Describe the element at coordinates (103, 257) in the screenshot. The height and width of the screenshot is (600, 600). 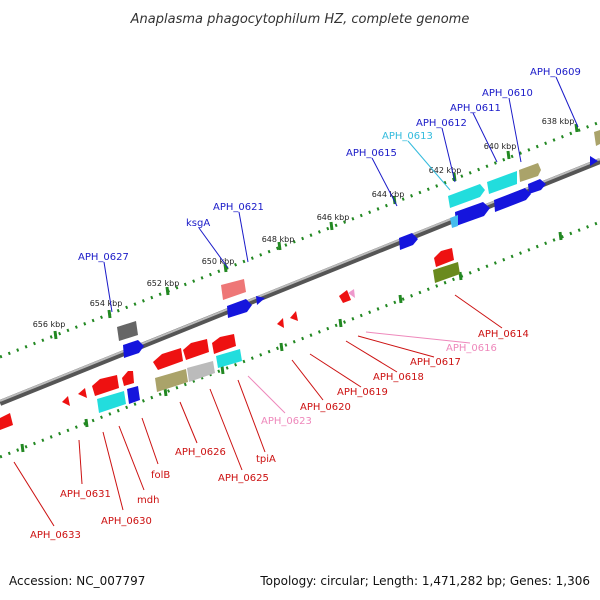
I see `gene-label-APH_0627: APH_0627` at that location.